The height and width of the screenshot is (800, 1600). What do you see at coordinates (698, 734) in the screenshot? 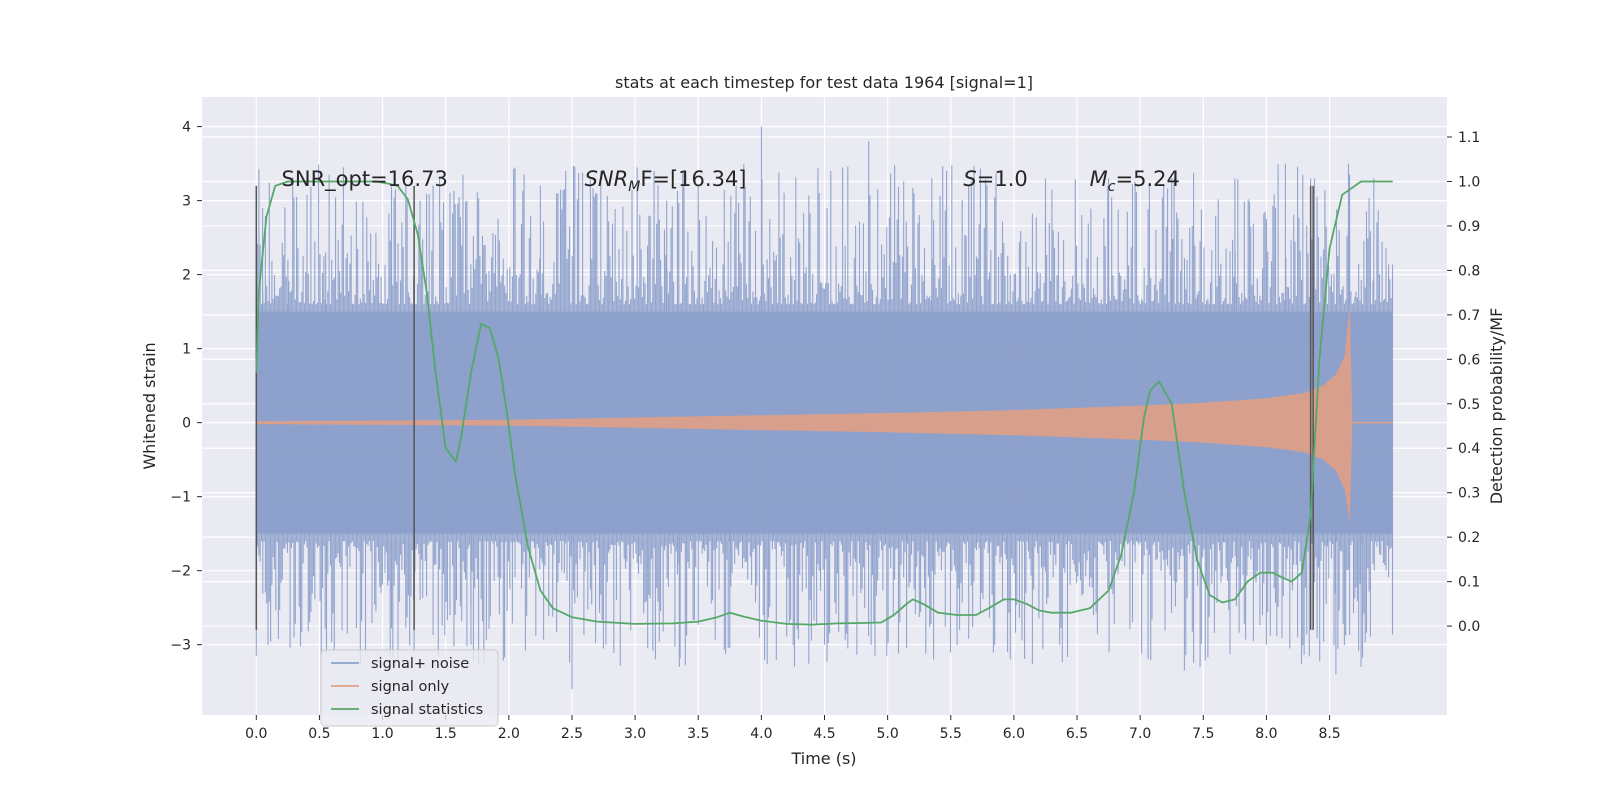
I see `x-tick-label: 3.5` at bounding box center [698, 734].